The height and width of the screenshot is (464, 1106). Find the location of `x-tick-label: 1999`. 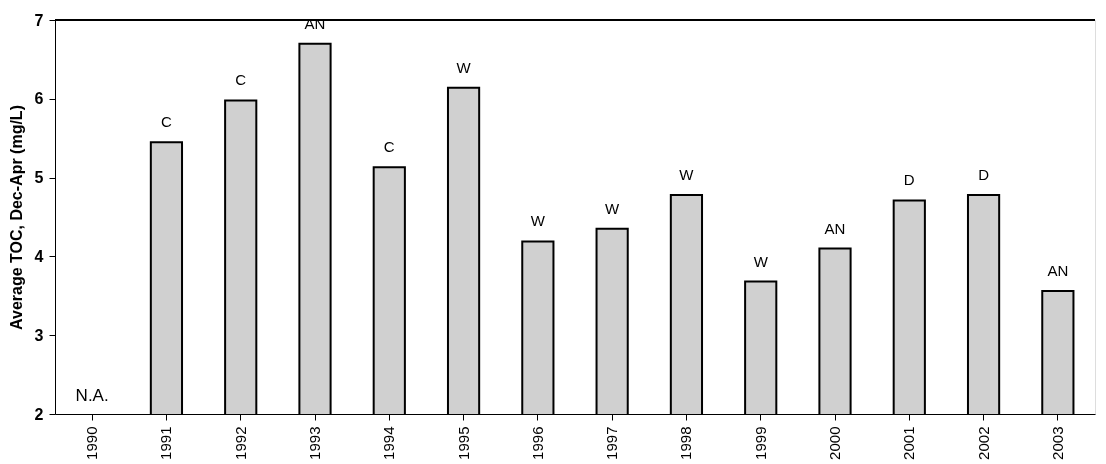

x-tick-label: 1999 is located at coordinates (760, 443).